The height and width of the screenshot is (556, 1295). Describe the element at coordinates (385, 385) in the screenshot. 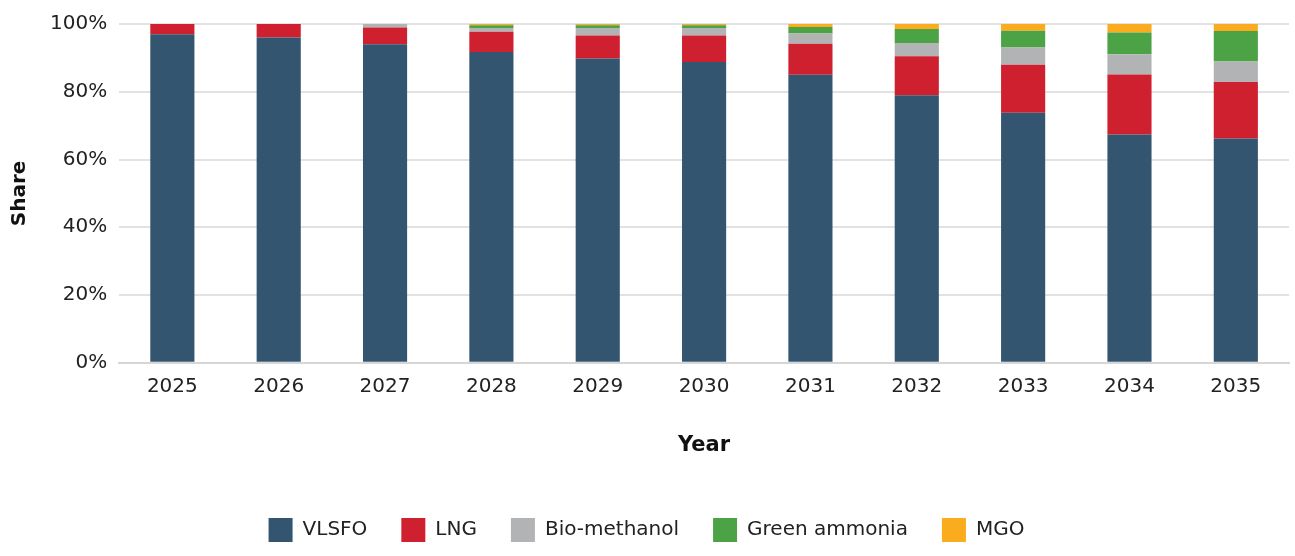

I see `x-tick-label: 2027` at that location.